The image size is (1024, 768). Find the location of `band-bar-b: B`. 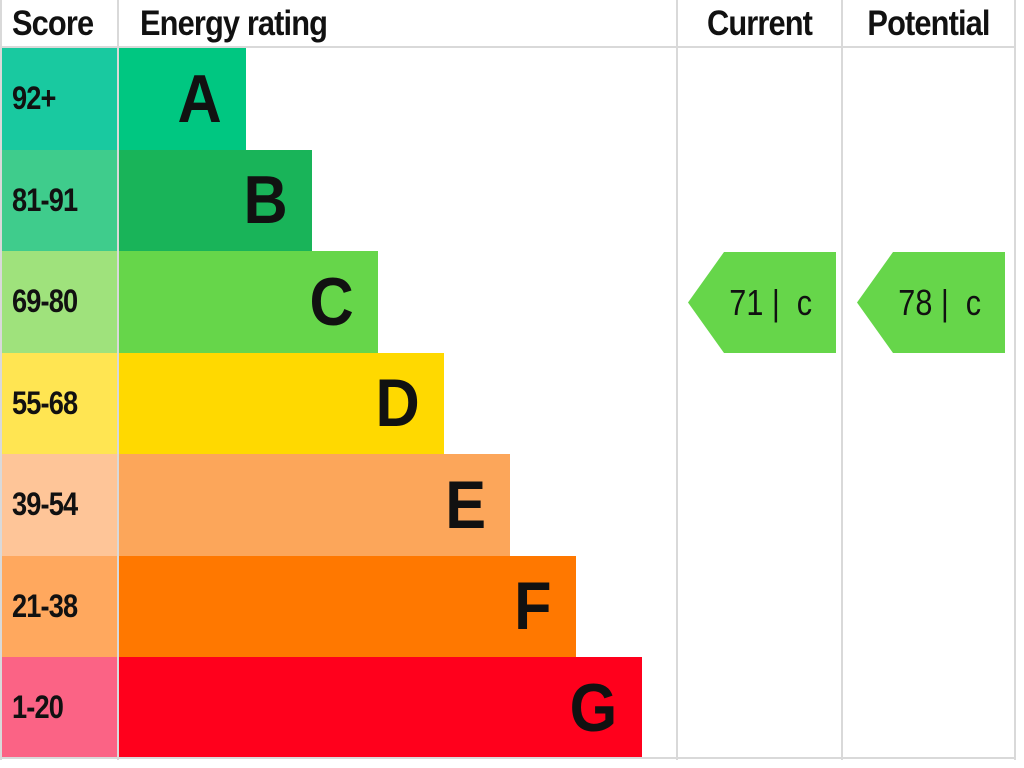

band-bar-b: B is located at coordinates (215, 200).